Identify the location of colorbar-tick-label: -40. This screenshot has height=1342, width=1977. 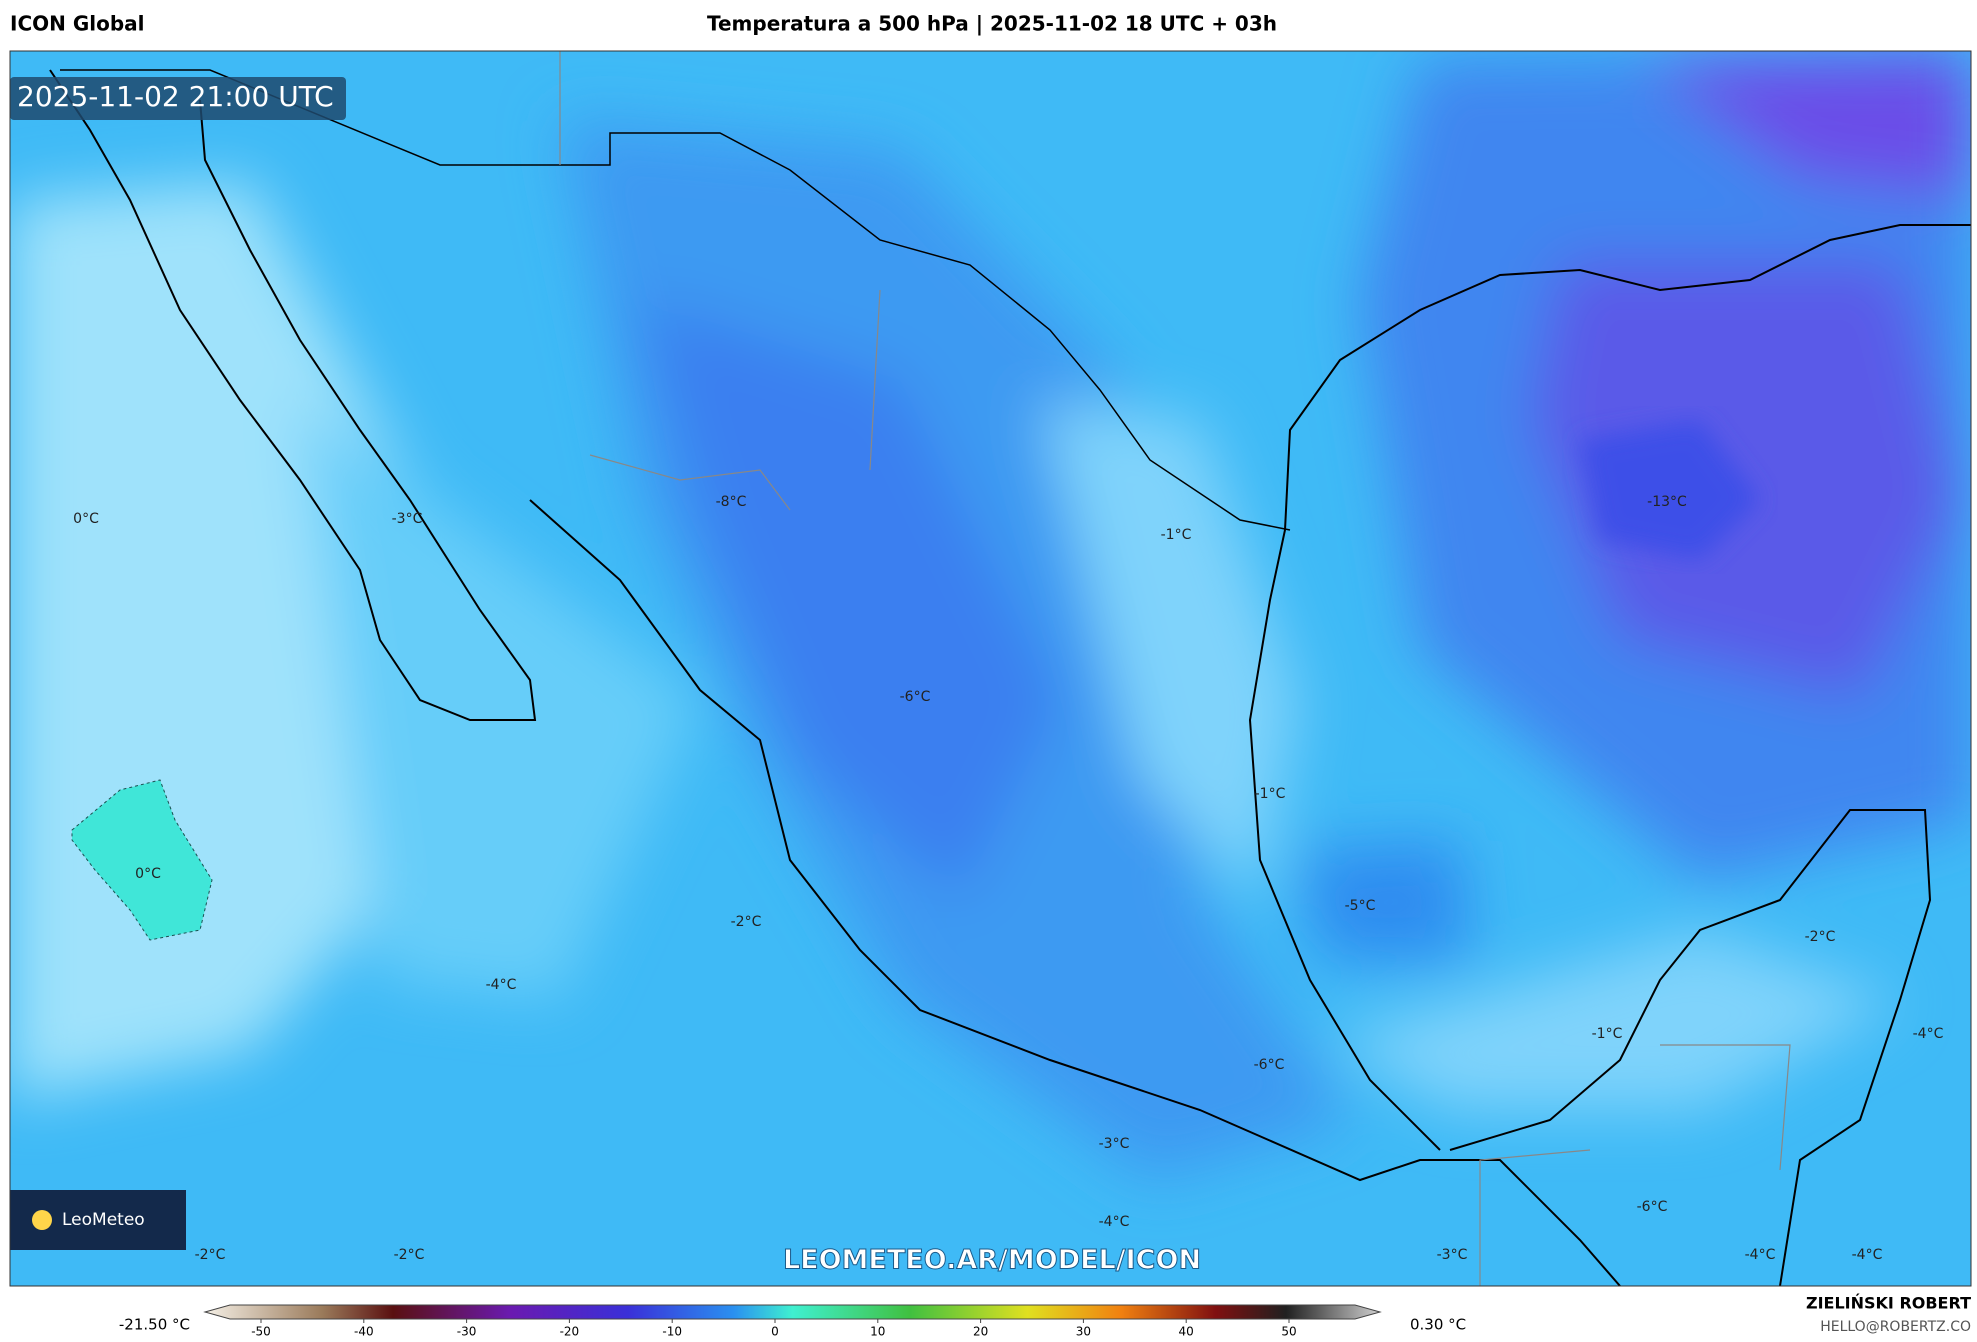
(364, 1332).